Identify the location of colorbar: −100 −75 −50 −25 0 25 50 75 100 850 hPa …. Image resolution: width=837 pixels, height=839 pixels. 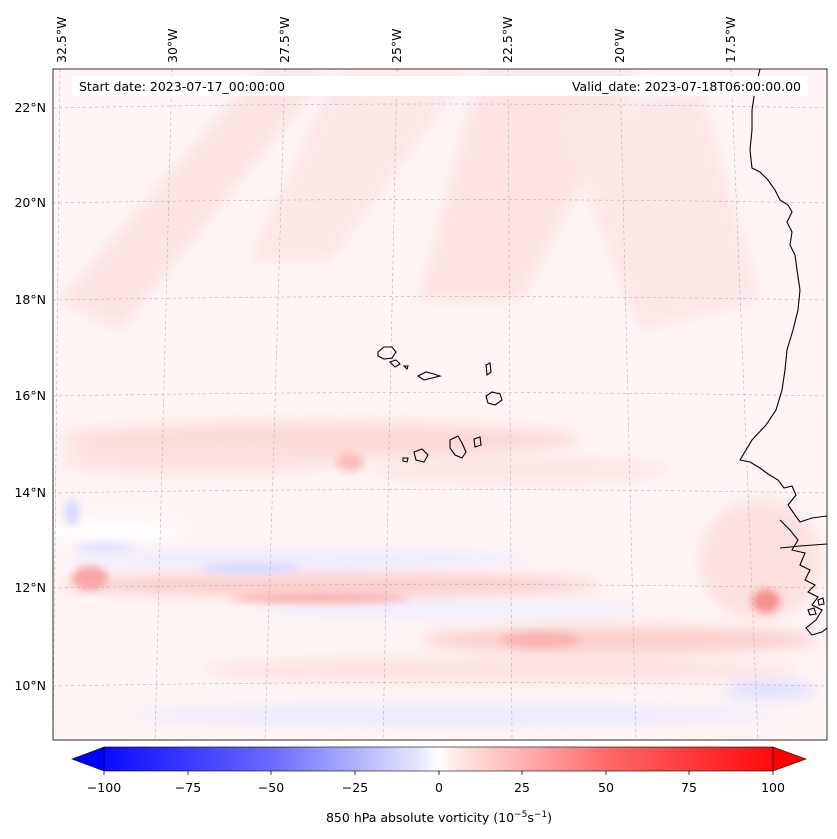
(439, 785).